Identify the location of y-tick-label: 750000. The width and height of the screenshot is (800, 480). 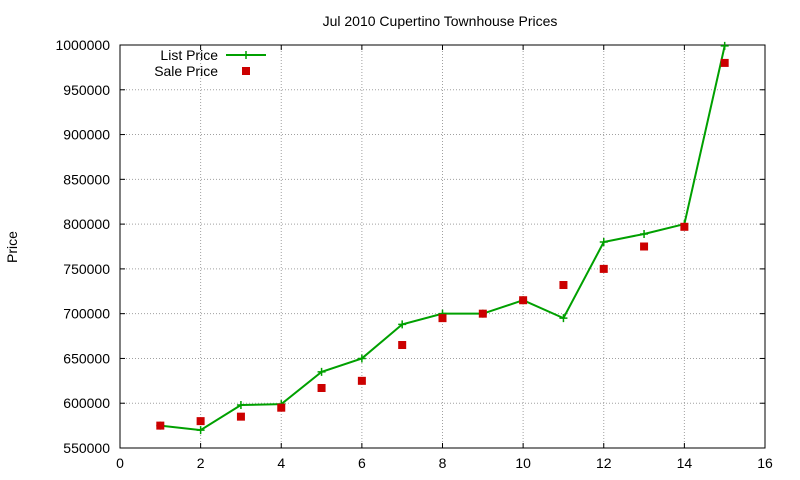
(86, 269).